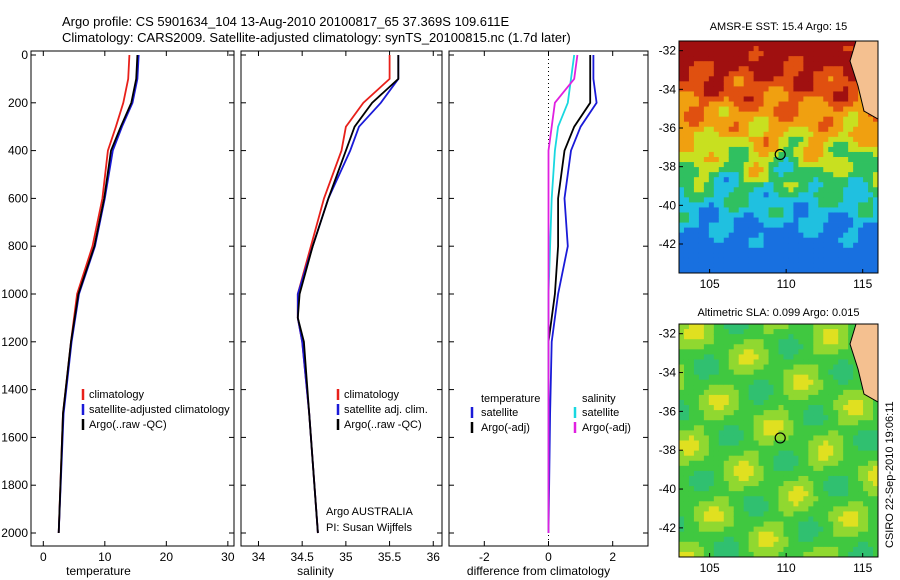 This screenshot has width=900, height=580. I want to click on legend-entry: satellite, so click(499, 413).